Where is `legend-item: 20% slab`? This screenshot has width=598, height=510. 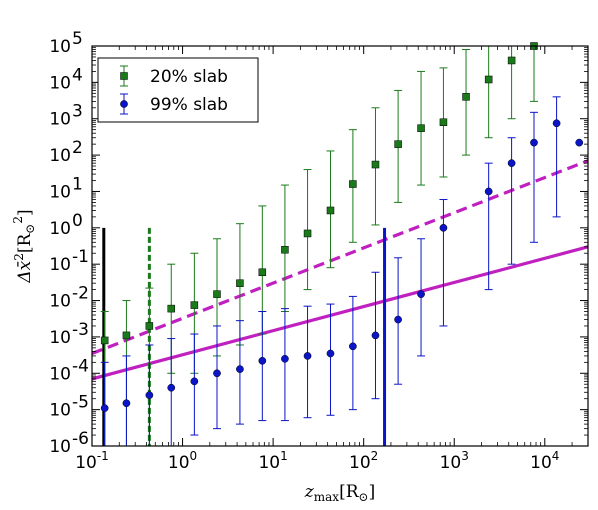
legend-item: 20% slab is located at coordinates (174, 76).